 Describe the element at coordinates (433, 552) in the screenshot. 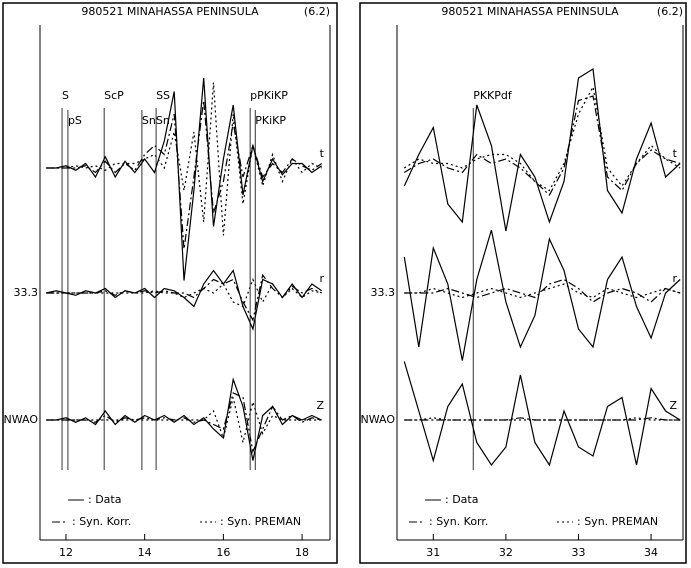

I see `x-tick-label: 31` at that location.